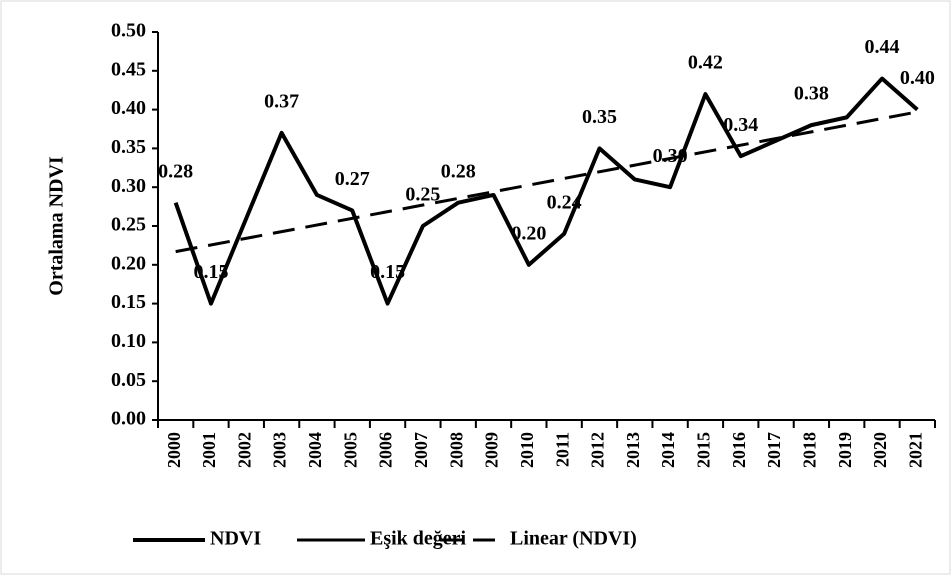 The width and height of the screenshot is (952, 576). Describe the element at coordinates (128, 263) in the screenshot. I see `y-tick-label: 0.20` at that location.